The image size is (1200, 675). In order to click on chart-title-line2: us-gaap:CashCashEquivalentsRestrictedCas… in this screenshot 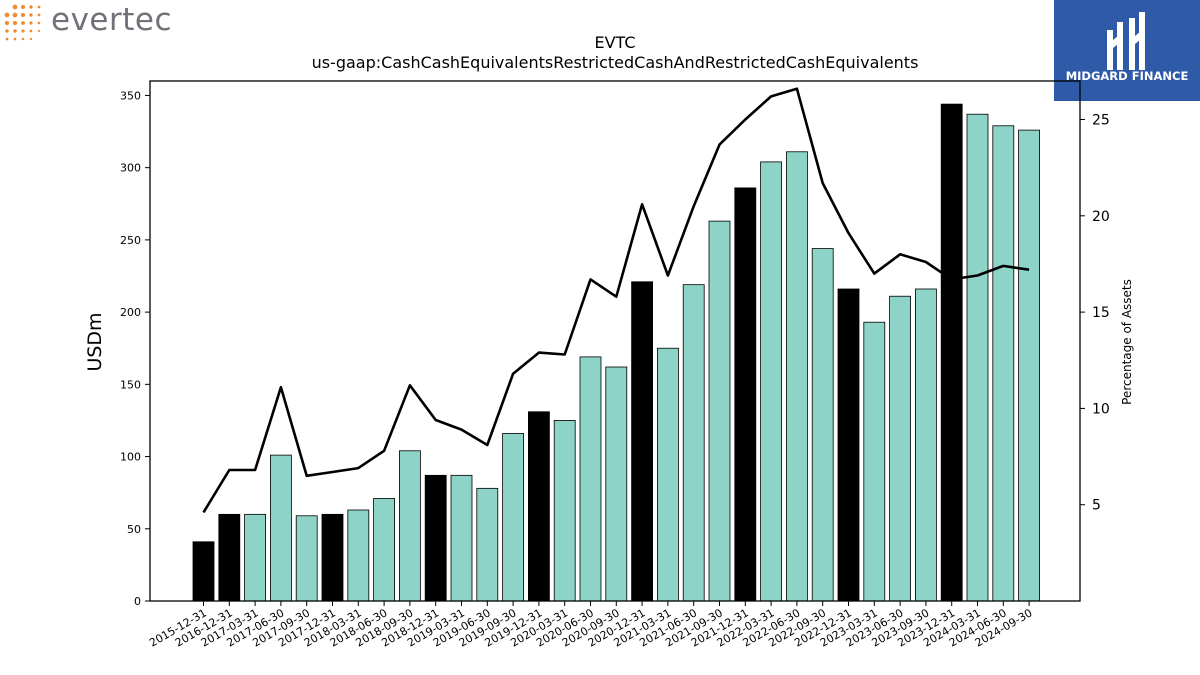, I will do `click(615, 62)`.